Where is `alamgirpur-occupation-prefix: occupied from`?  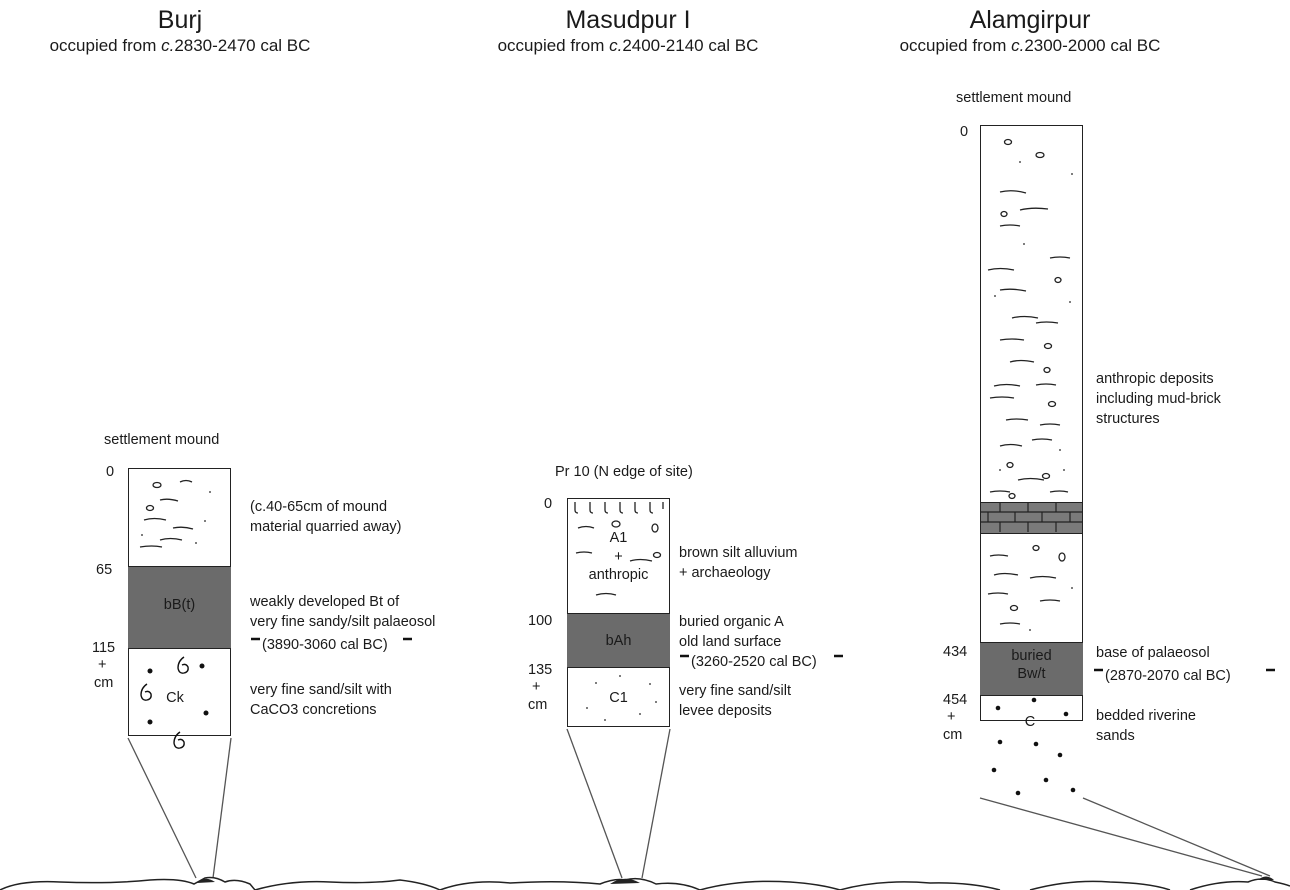 alamgirpur-occupation-prefix: occupied from is located at coordinates (955, 45).